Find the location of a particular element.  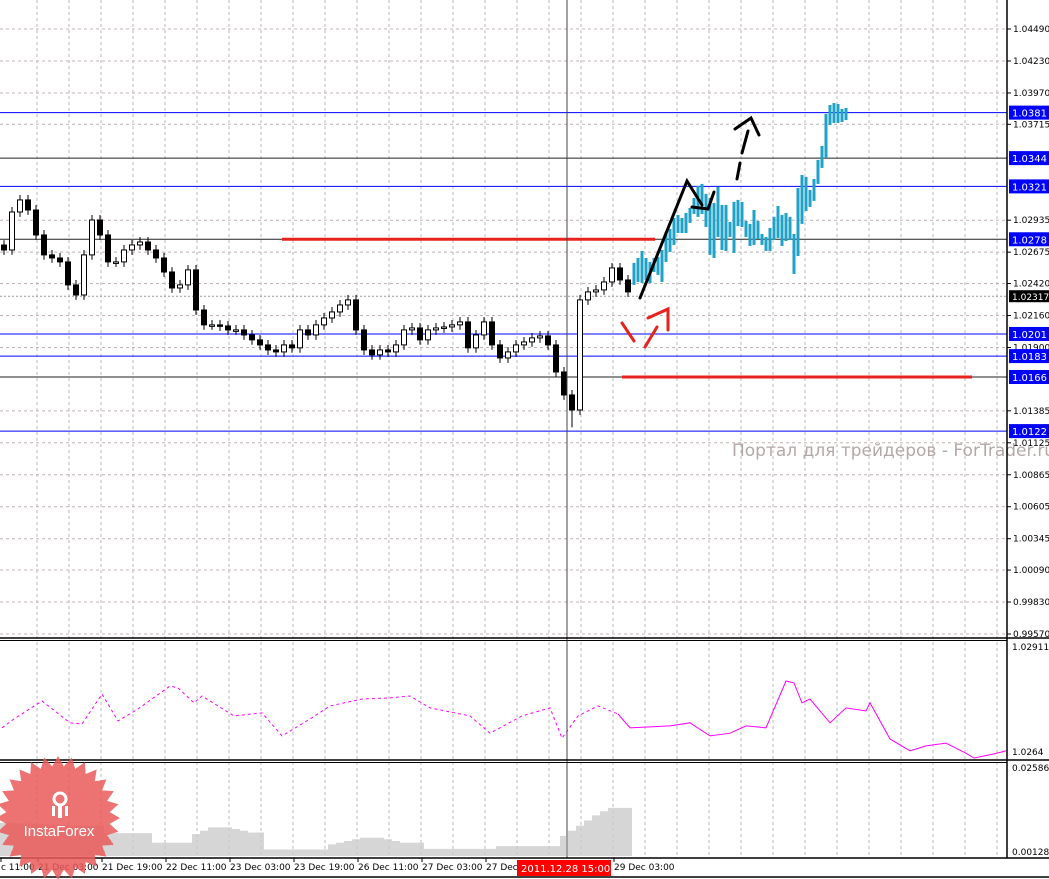

watermark-text: Портал для трейдеров - ForTrader.ru is located at coordinates (890, 451).